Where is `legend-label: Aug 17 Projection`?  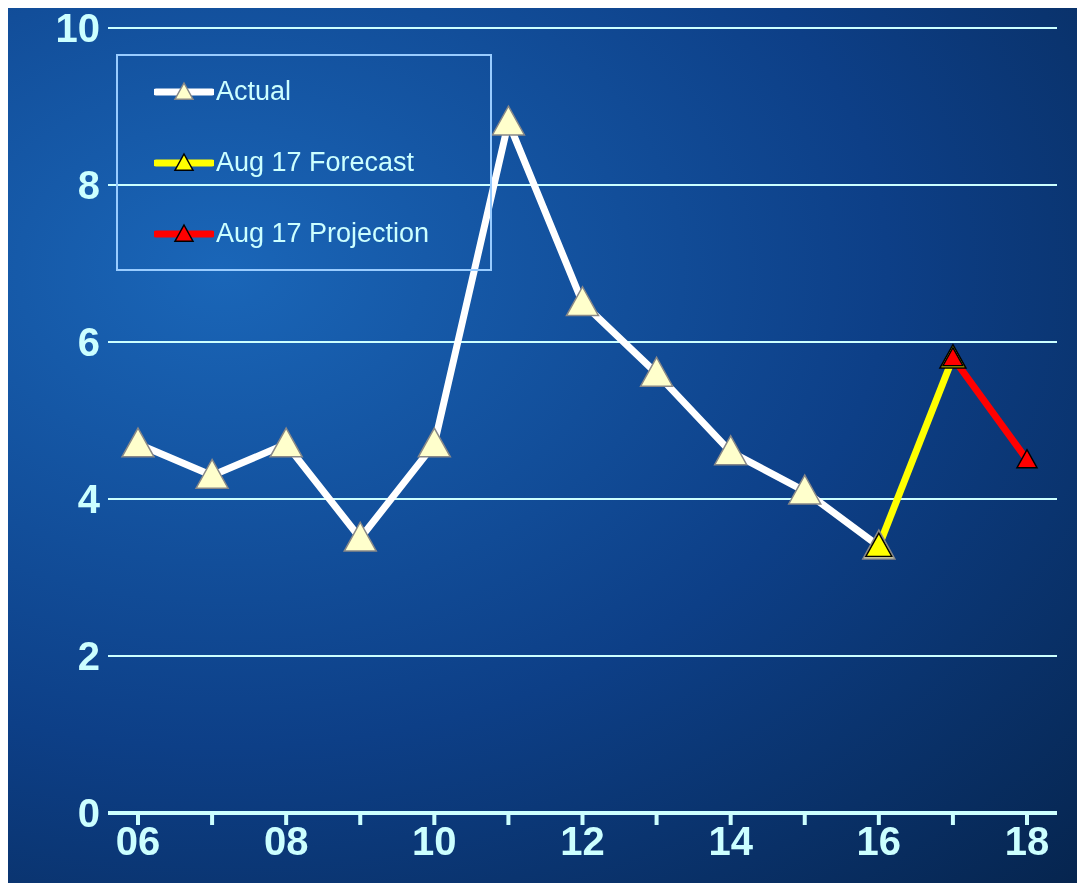
legend-label: Aug 17 Projection is located at coordinates (323, 233).